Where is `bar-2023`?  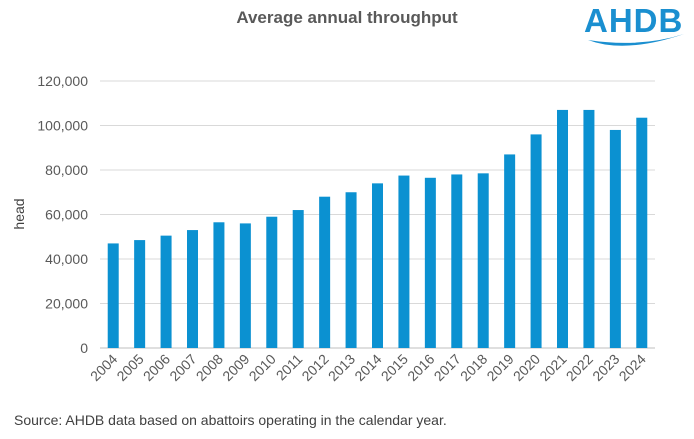 bar-2023 is located at coordinates (615, 238).